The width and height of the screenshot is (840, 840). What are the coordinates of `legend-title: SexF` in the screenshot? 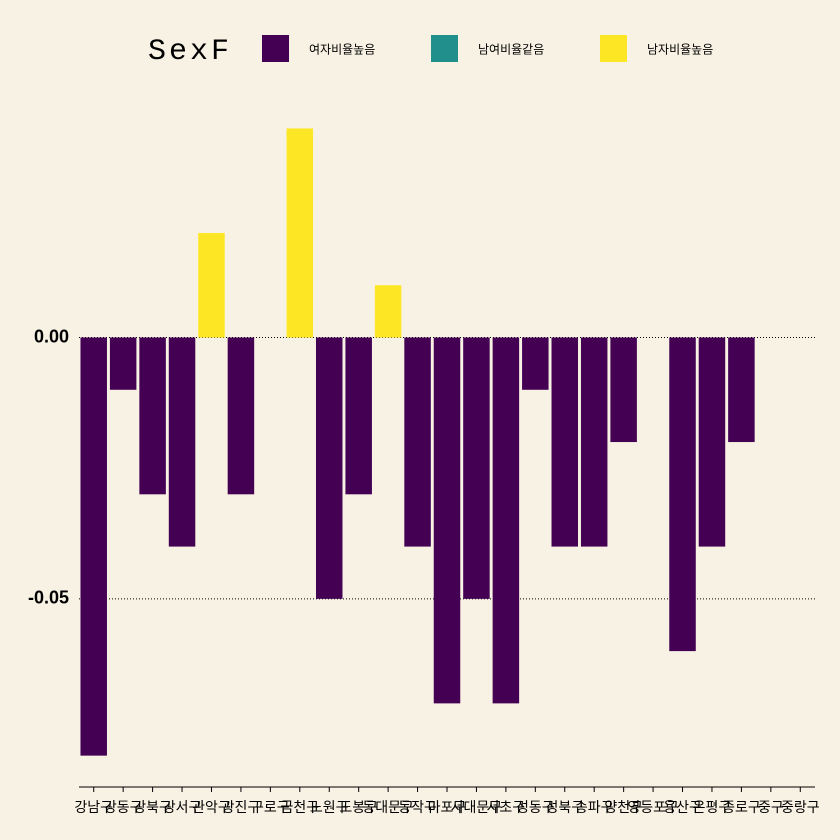 It's located at (190, 52).